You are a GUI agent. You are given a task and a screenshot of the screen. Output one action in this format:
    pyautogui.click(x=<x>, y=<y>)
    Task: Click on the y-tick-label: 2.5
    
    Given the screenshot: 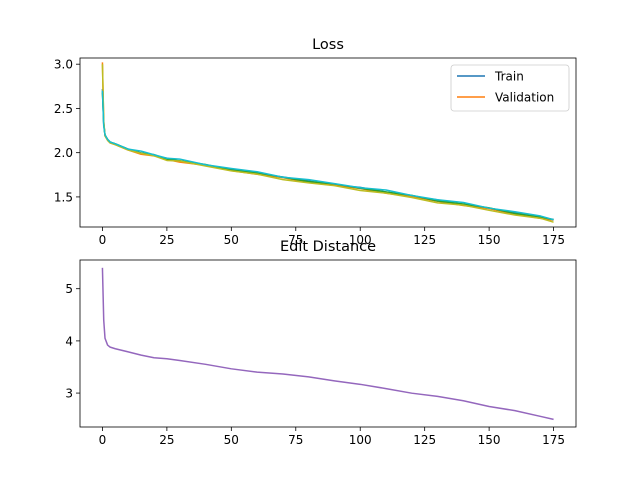 What is the action you would take?
    pyautogui.click(x=63, y=109)
    